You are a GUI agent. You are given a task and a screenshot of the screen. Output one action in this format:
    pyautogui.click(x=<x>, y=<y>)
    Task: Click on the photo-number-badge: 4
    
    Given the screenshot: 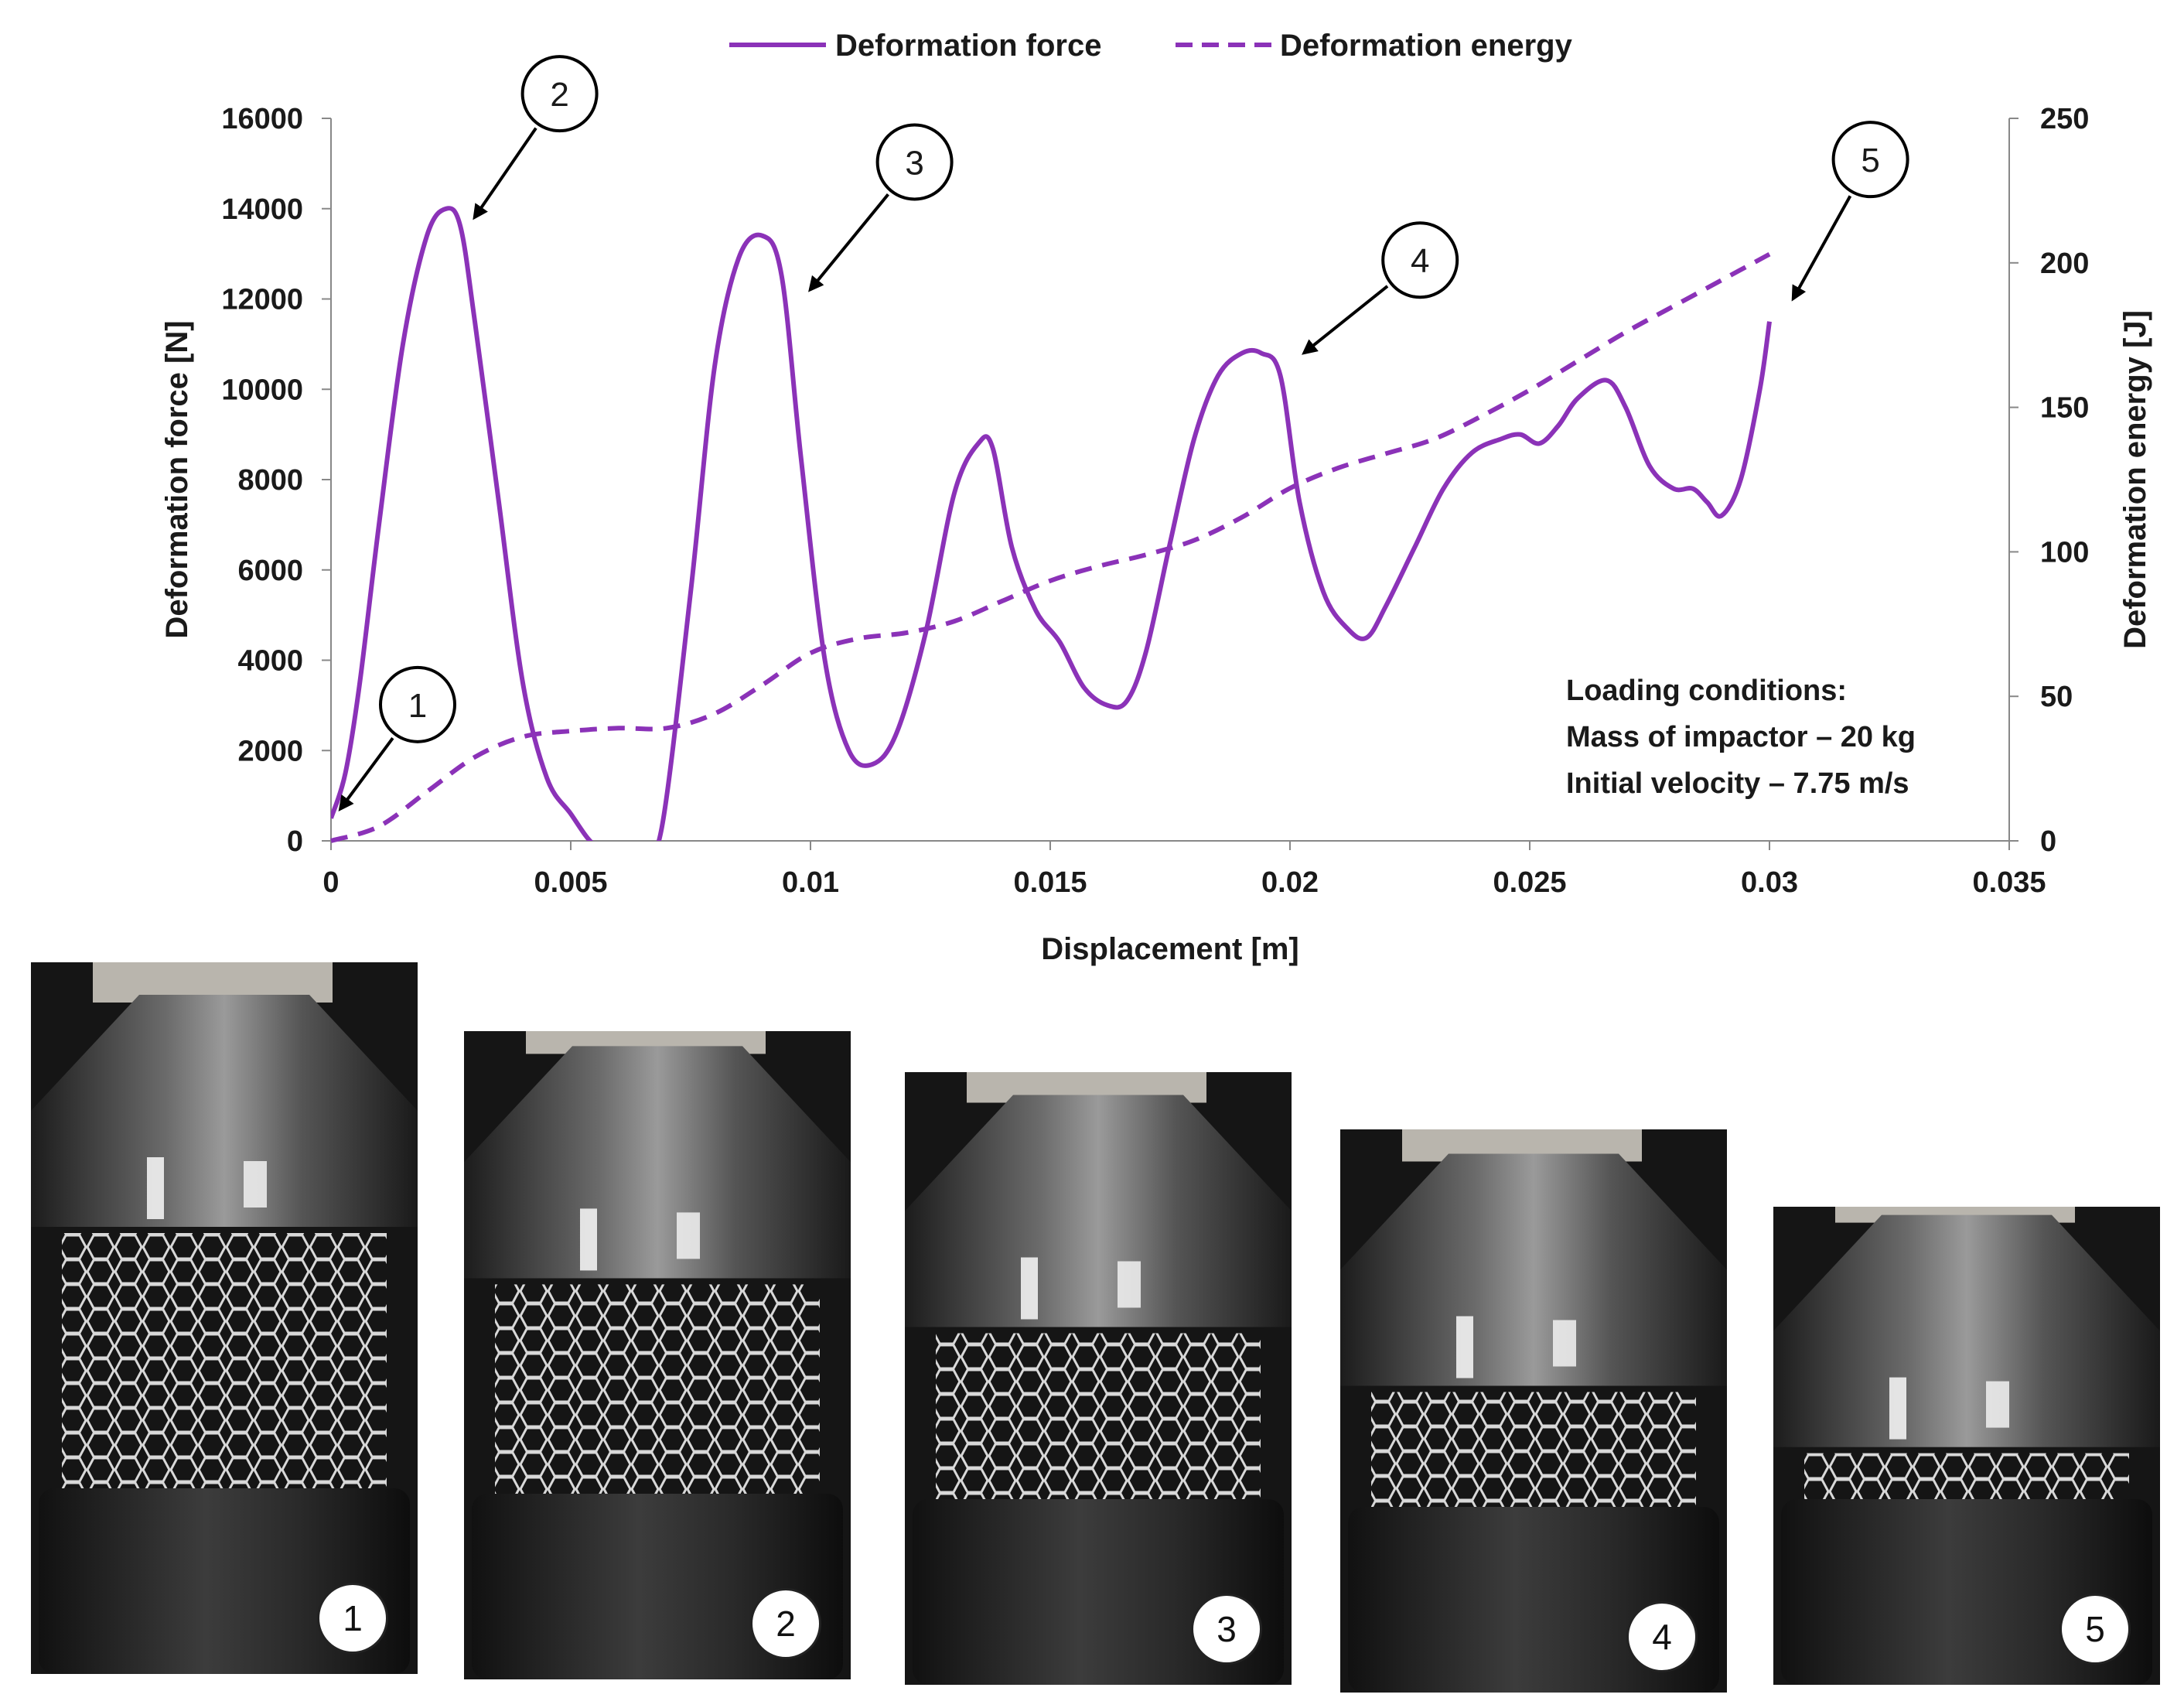 What is the action you would take?
    pyautogui.click(x=1662, y=1636)
    